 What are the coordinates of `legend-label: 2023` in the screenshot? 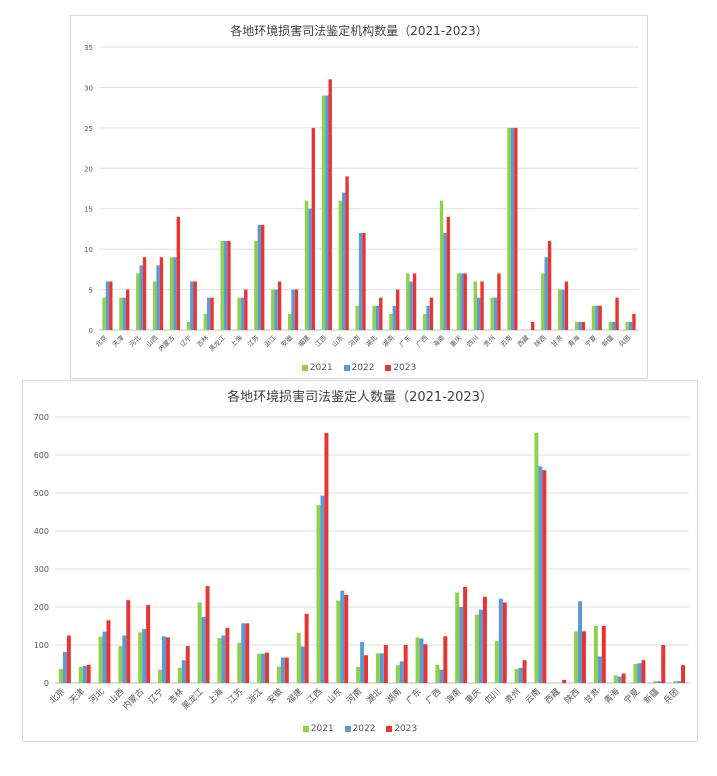 It's located at (405, 368).